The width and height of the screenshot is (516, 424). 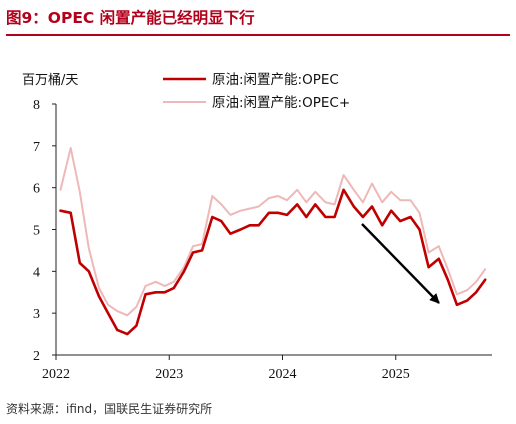 What do you see at coordinates (36, 272) in the screenshot?
I see `y-tick-label: 4` at bounding box center [36, 272].